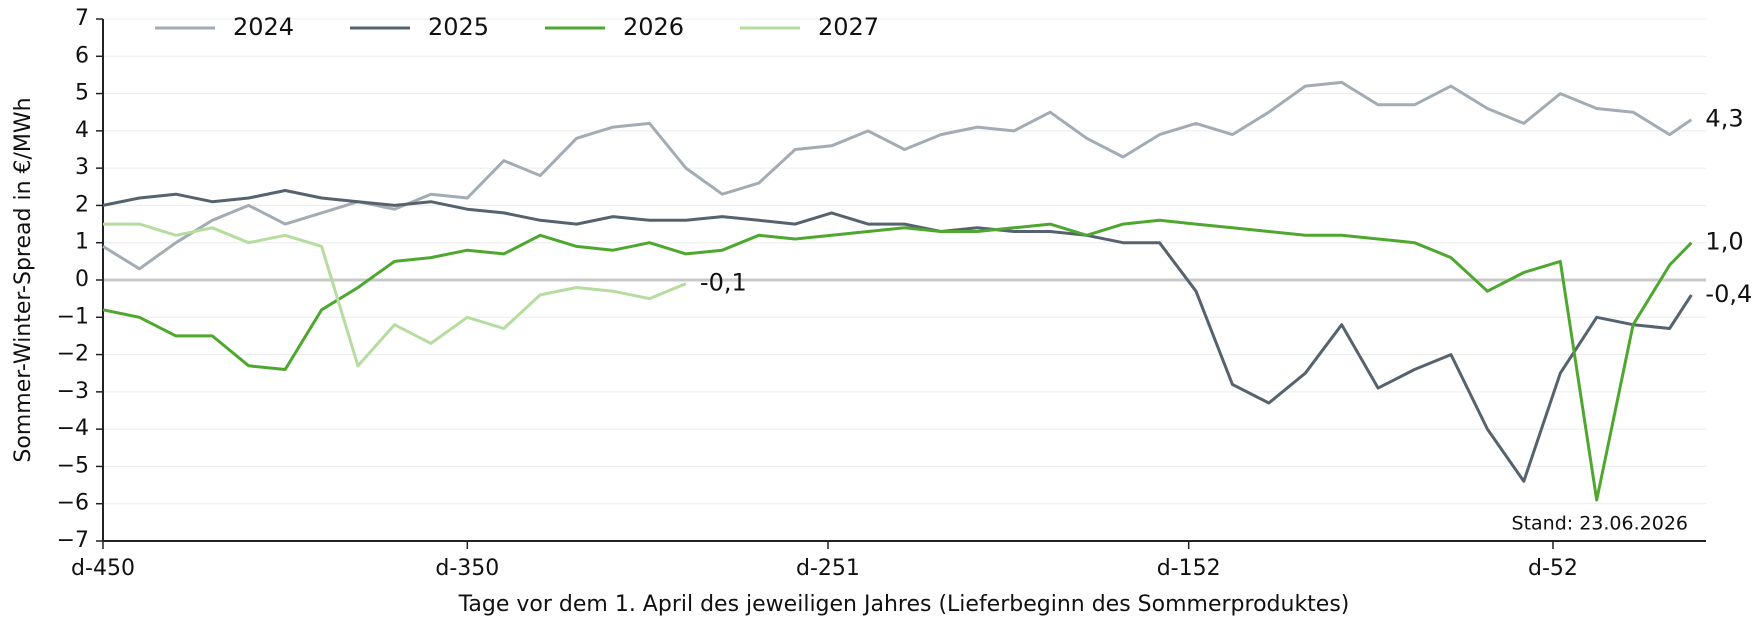  Describe the element at coordinates (395, 295) in the screenshot. I see `series-line` at that location.